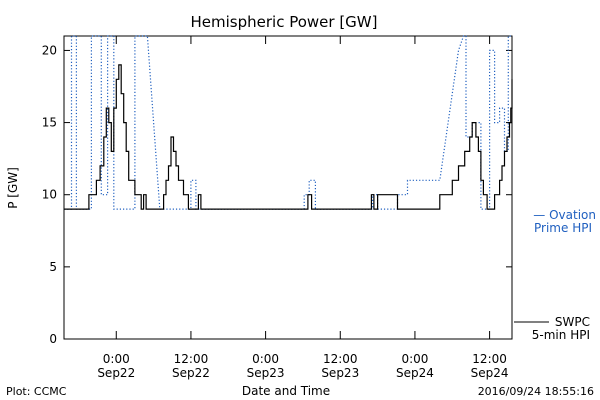 The width and height of the screenshot is (600, 400). What do you see at coordinates (49, 195) in the screenshot?
I see `y-tick-label: 10` at bounding box center [49, 195].